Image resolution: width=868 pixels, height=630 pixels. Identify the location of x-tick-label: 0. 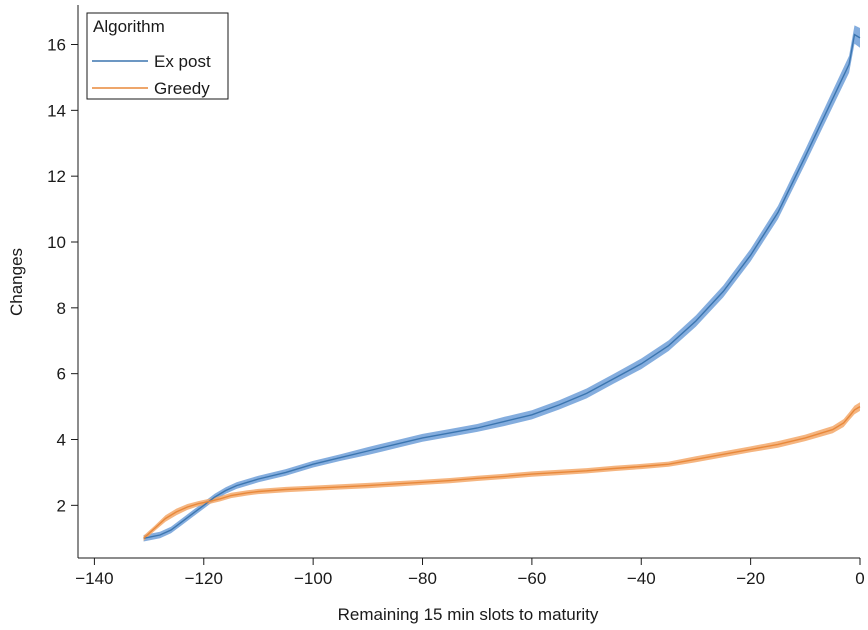
(859, 578).